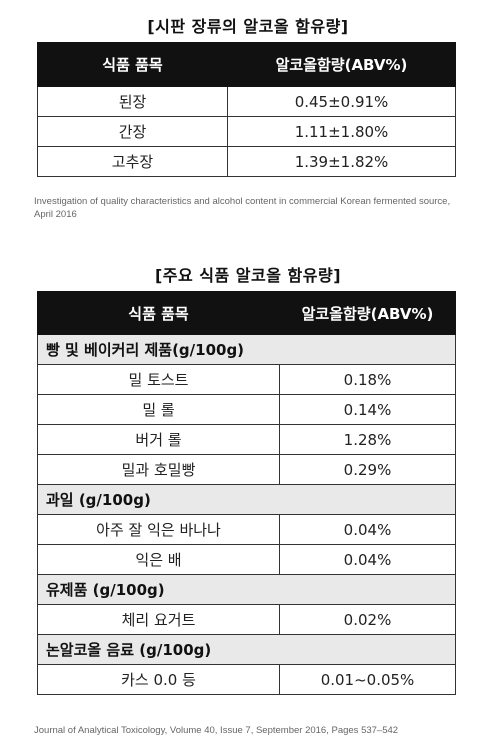  I want to click on food-item-cell: 밀과 호밀빵, so click(158, 469).